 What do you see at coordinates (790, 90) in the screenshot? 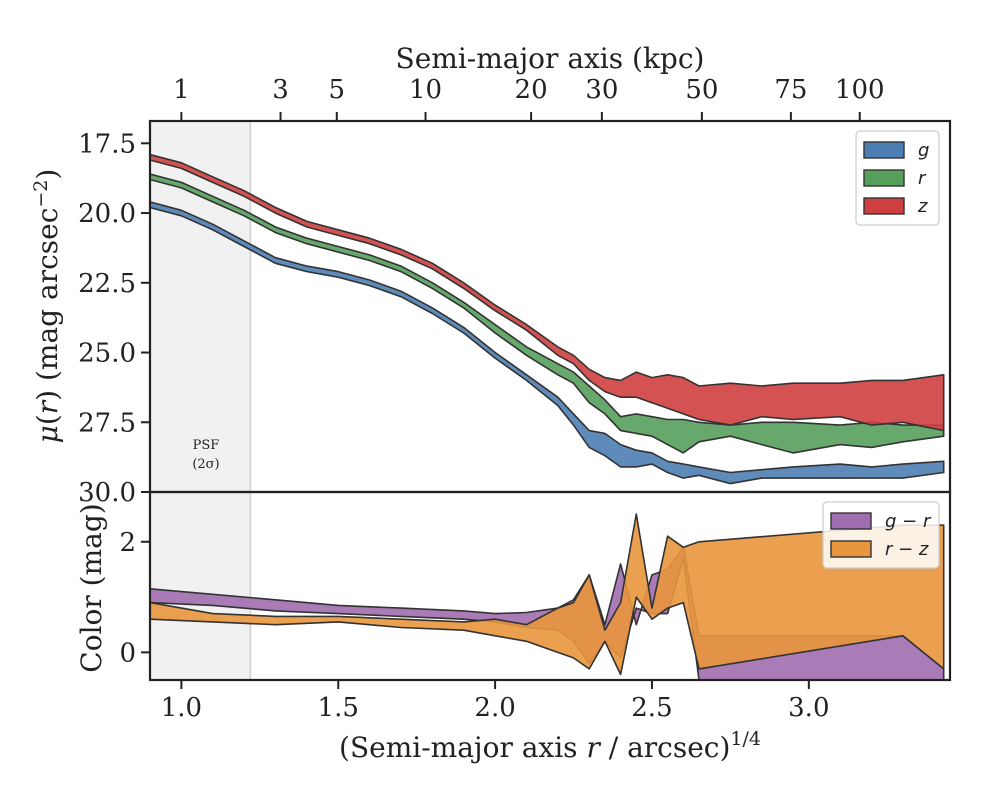
I see `top-x-tick-label: 75` at bounding box center [790, 90].